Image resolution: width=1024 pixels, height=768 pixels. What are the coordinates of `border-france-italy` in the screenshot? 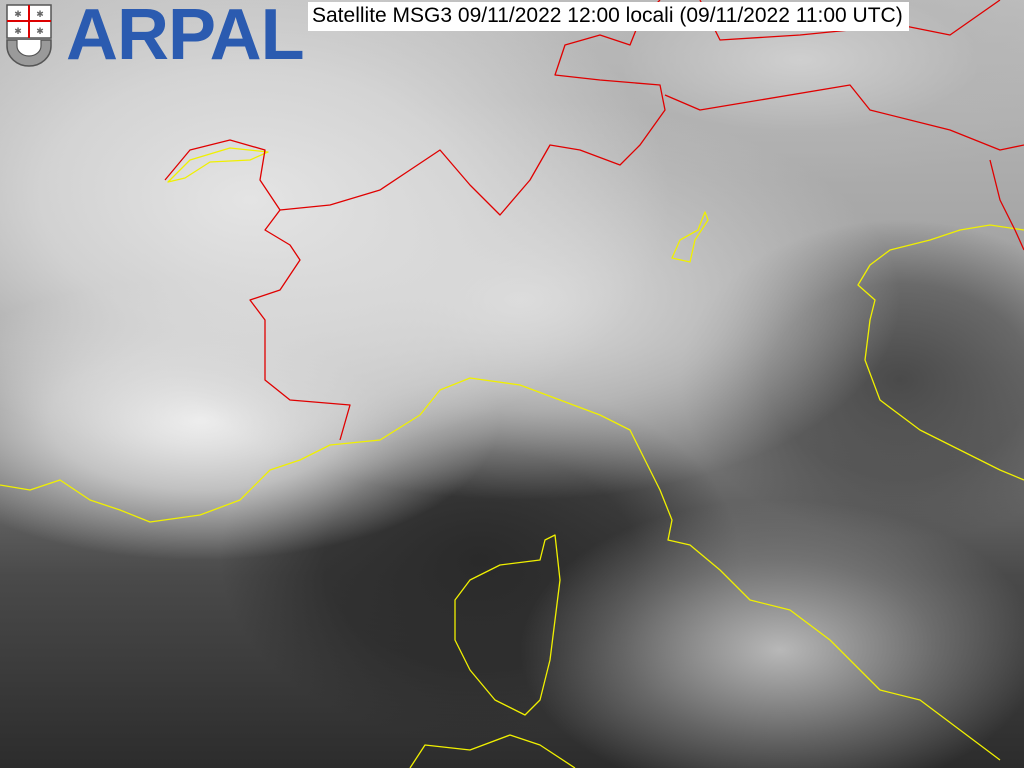 It's located at (257, 290).